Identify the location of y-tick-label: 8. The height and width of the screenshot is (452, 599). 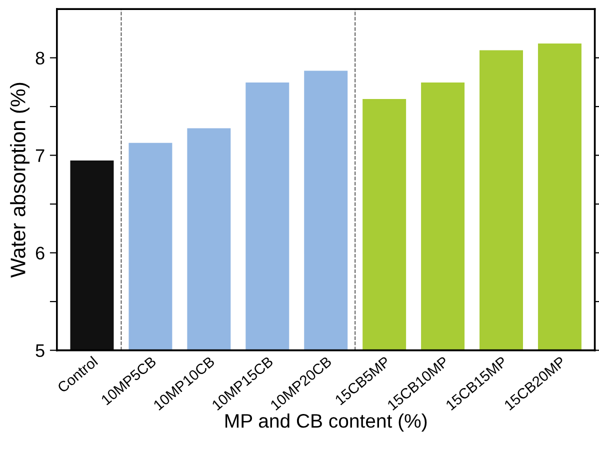
(40, 58).